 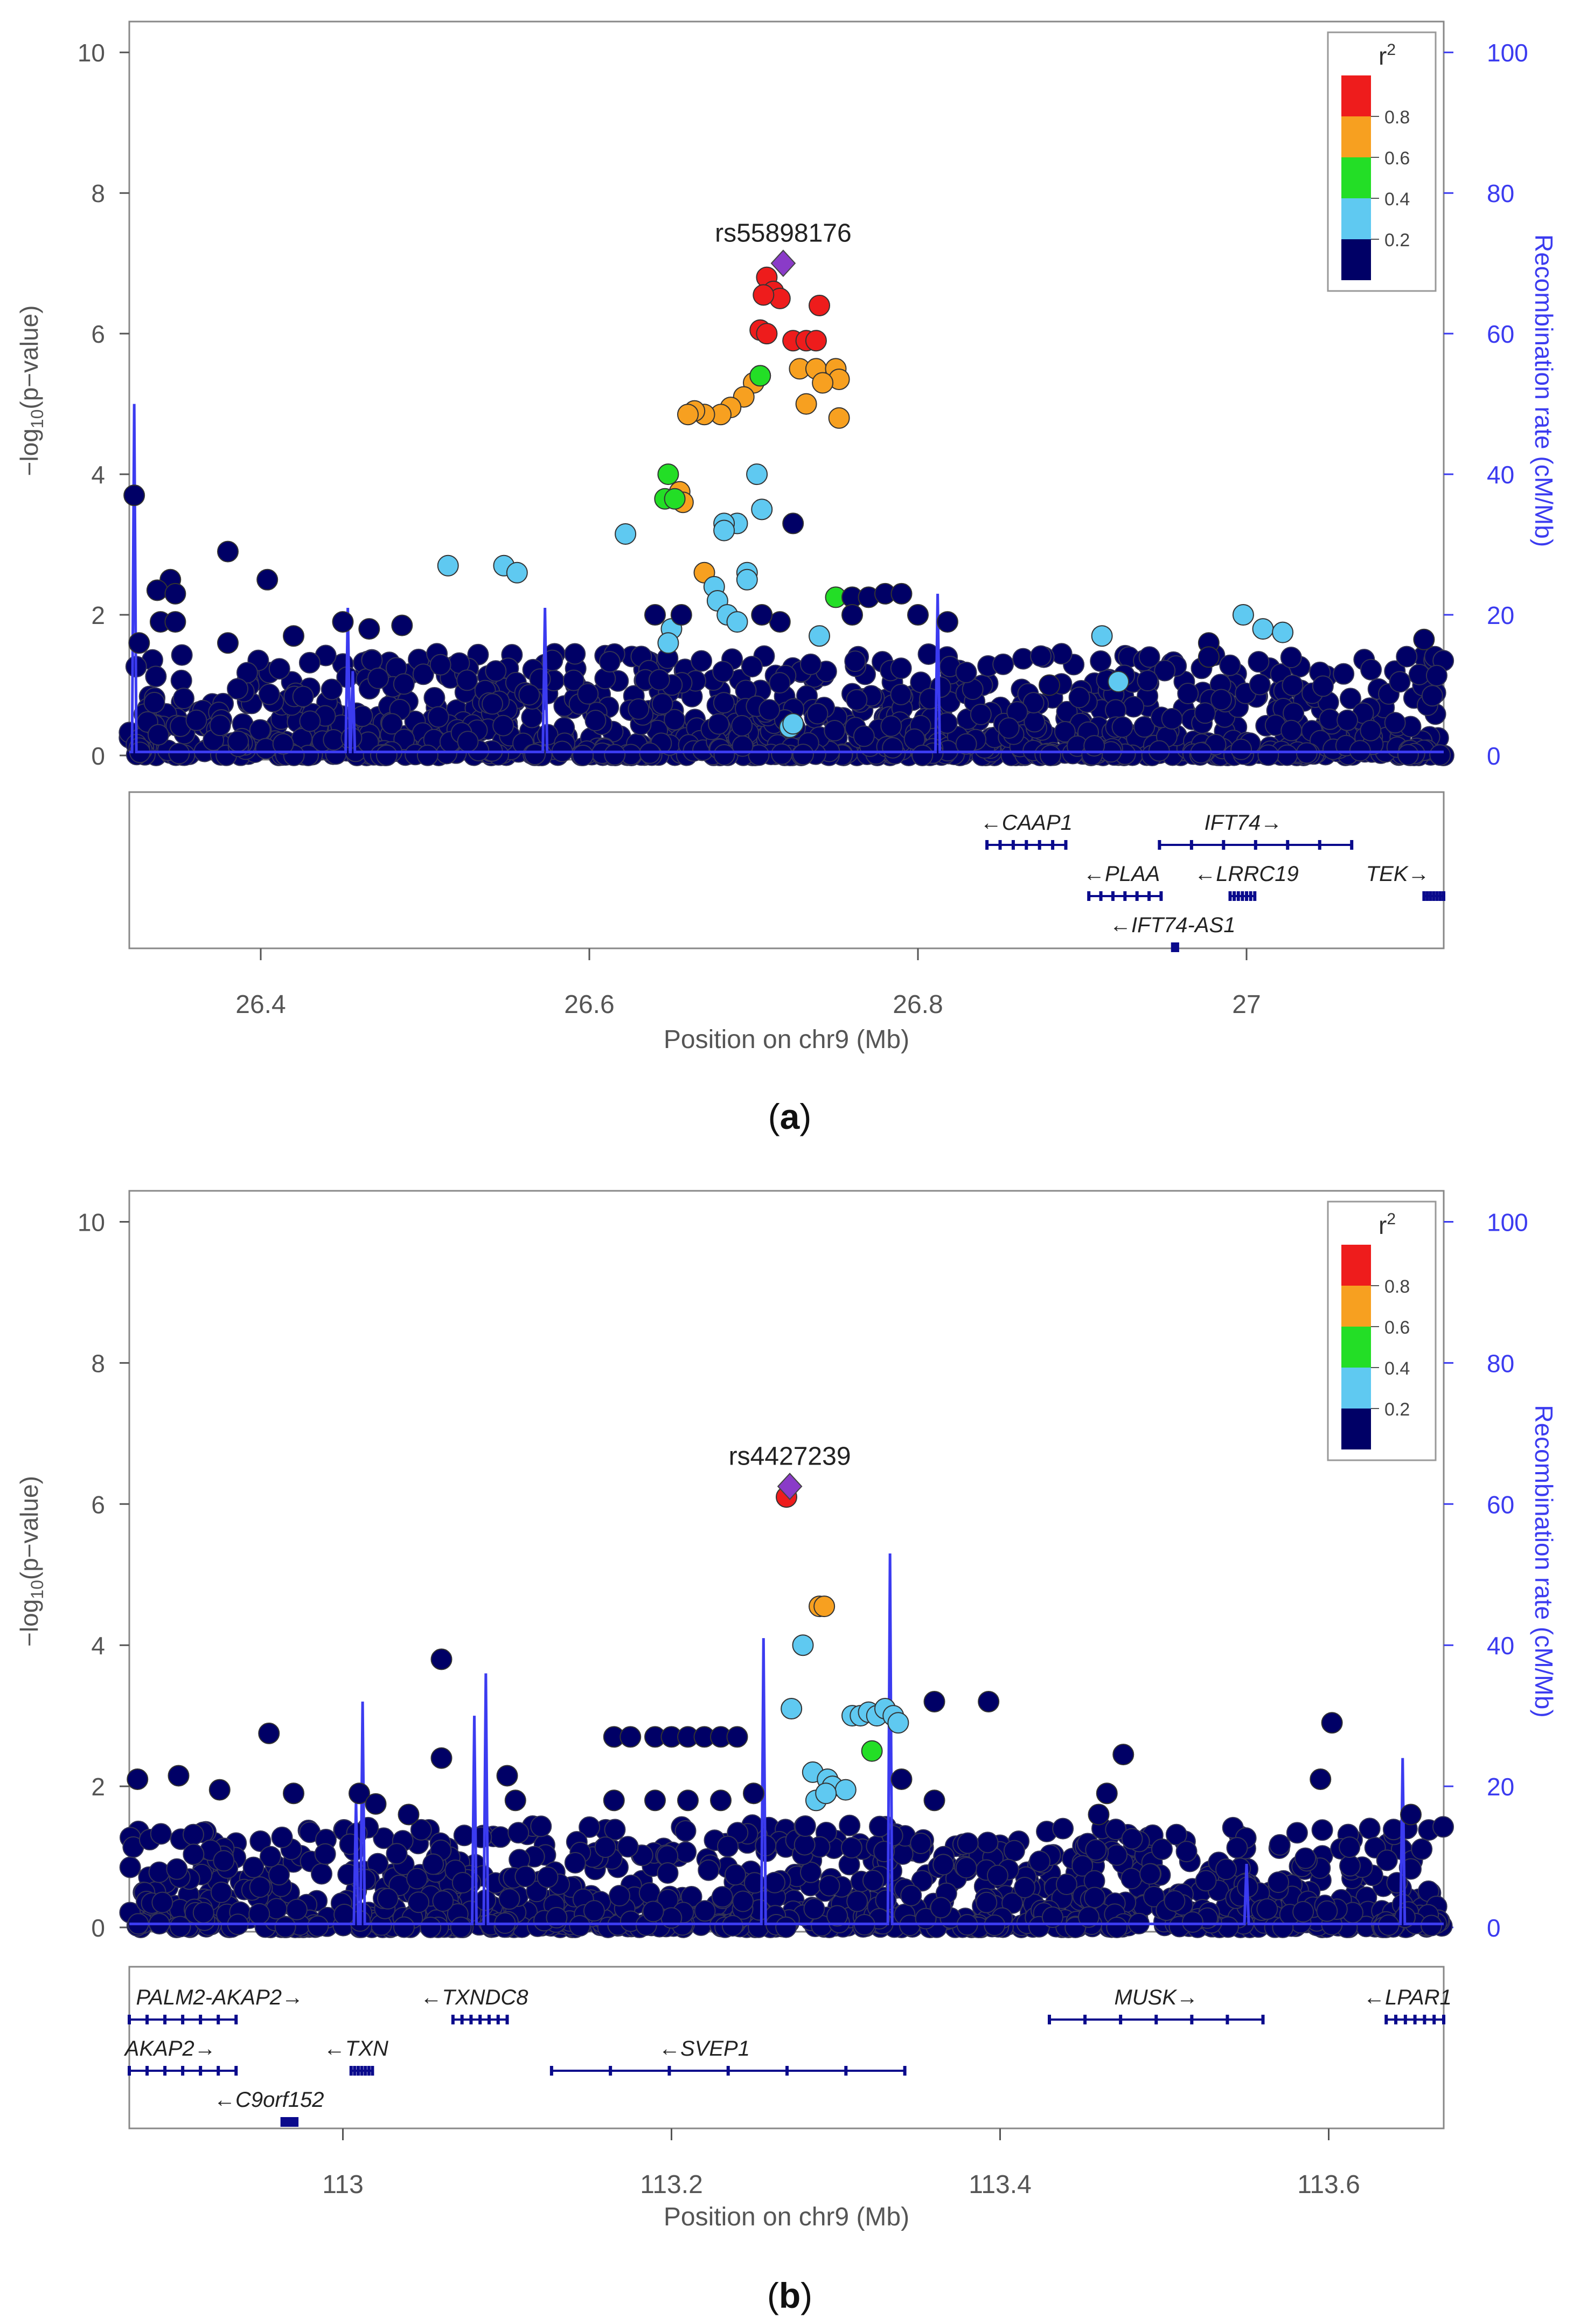 I want to click on panel-a-ytick-label: 4, so click(x=98, y=475).